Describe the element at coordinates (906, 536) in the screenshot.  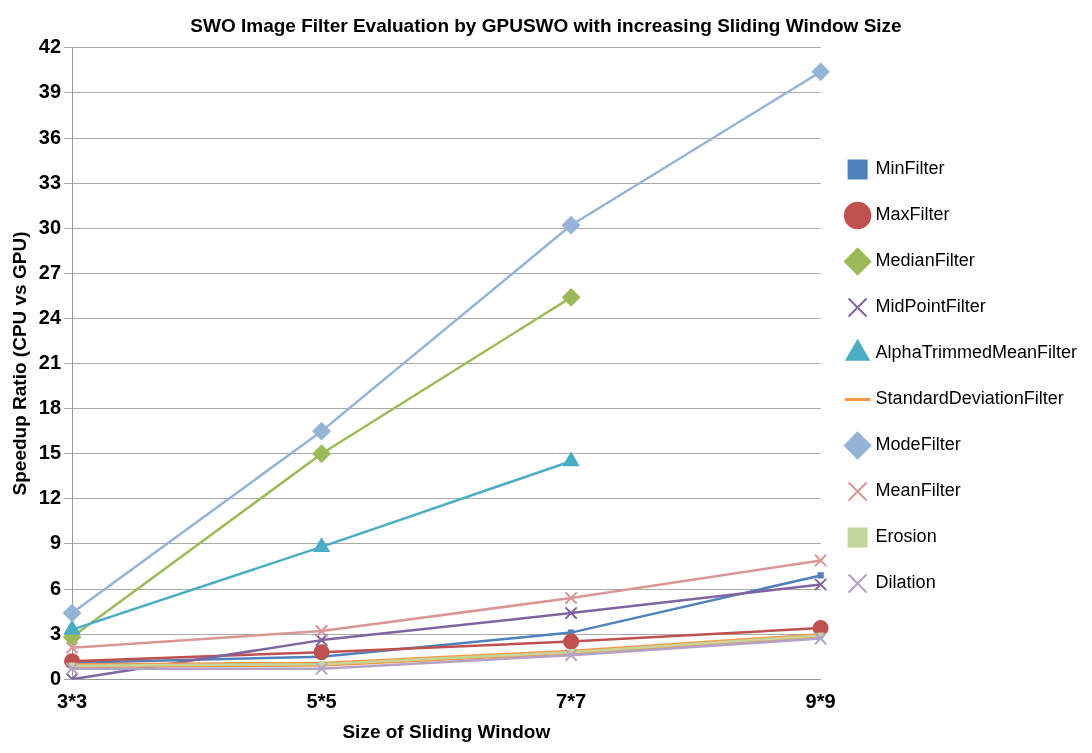
I see `legend-label: Erosion` at that location.